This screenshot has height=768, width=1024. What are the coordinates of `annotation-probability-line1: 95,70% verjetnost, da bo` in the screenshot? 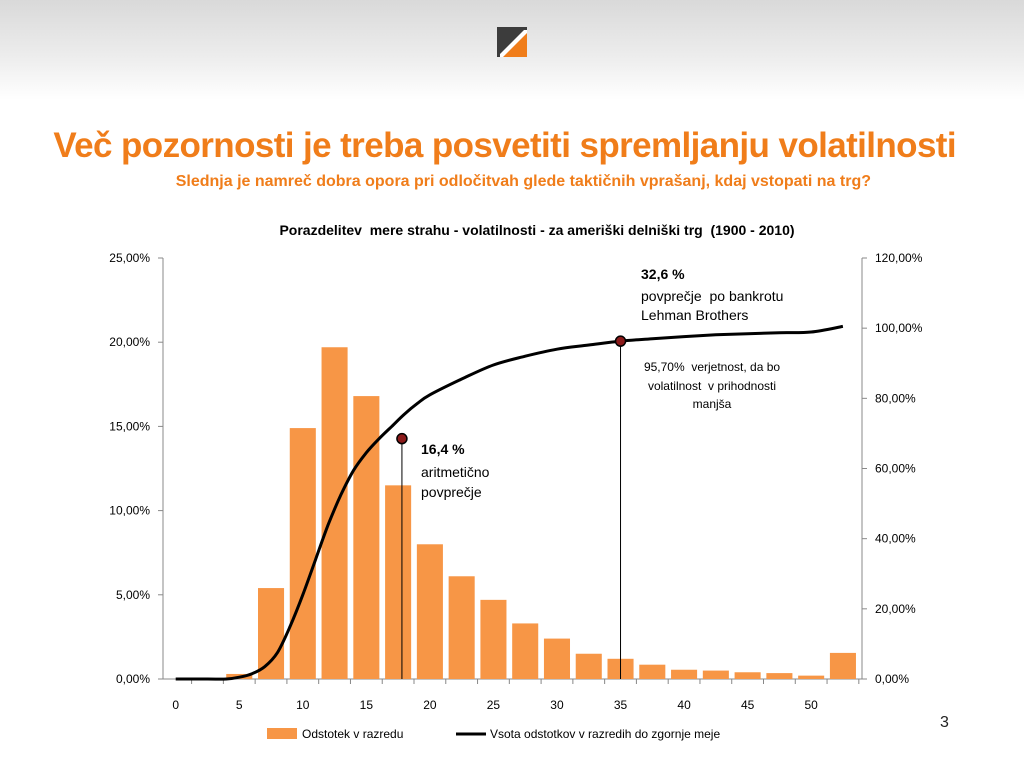 It's located at (712, 367).